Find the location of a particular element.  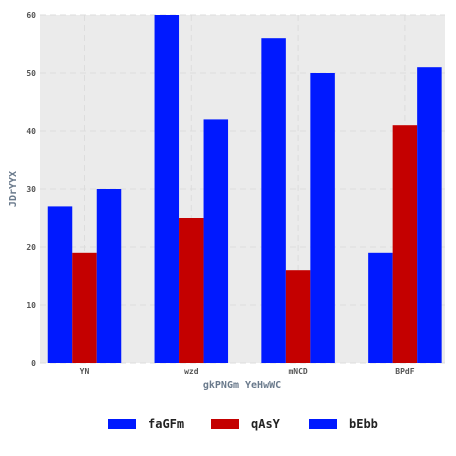

bar-qAsY-BPdF is located at coordinates (405, 244).